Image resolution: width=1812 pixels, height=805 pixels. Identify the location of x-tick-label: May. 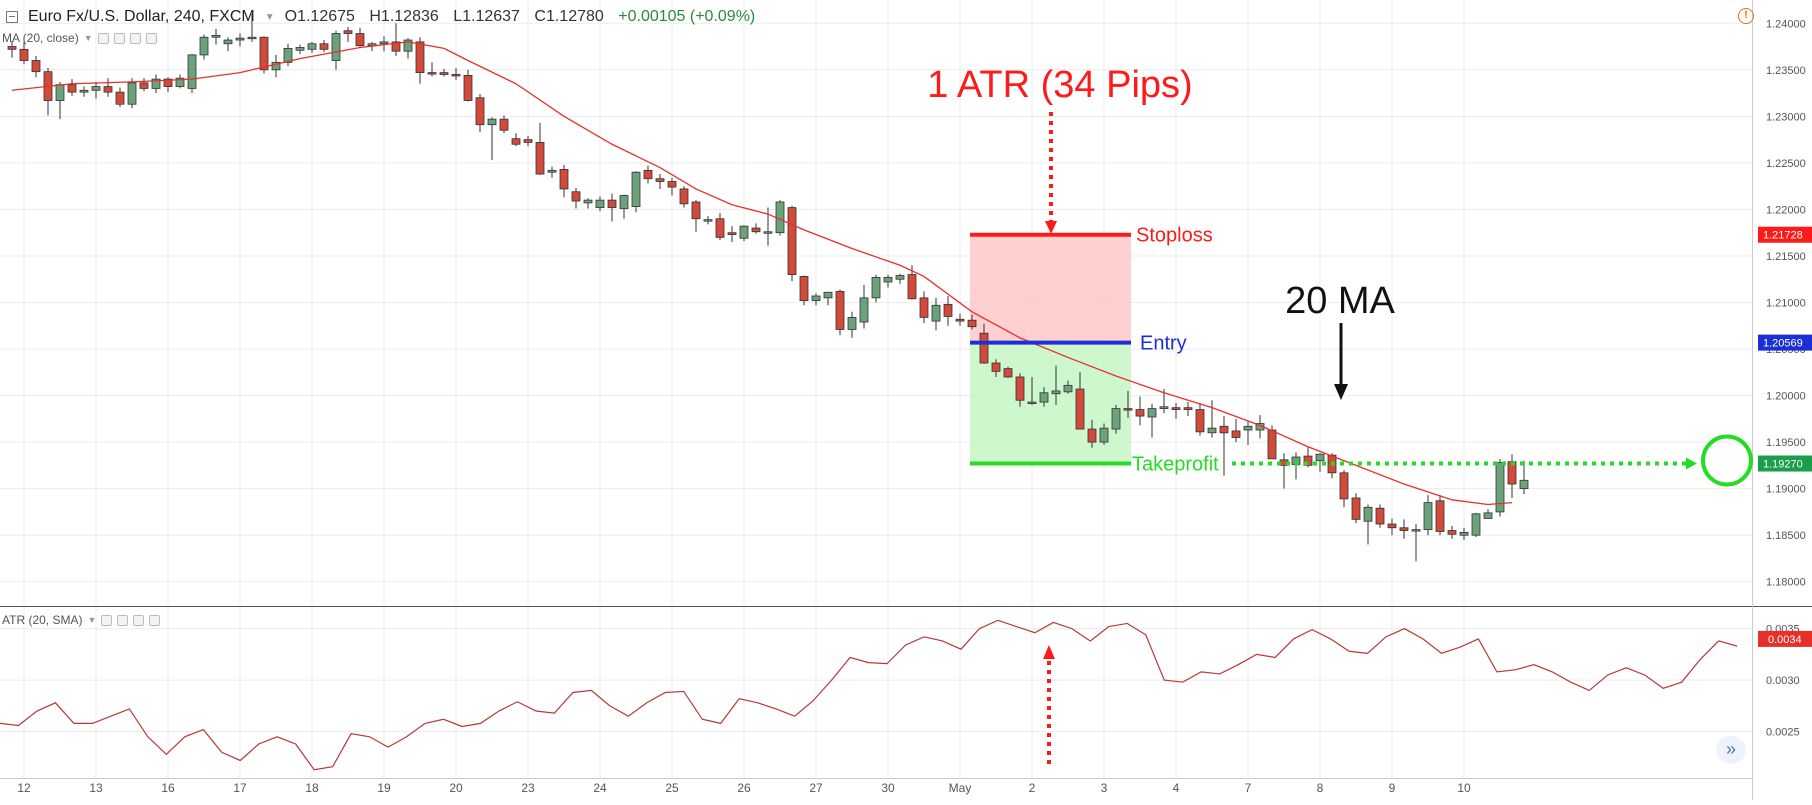
(960, 788).